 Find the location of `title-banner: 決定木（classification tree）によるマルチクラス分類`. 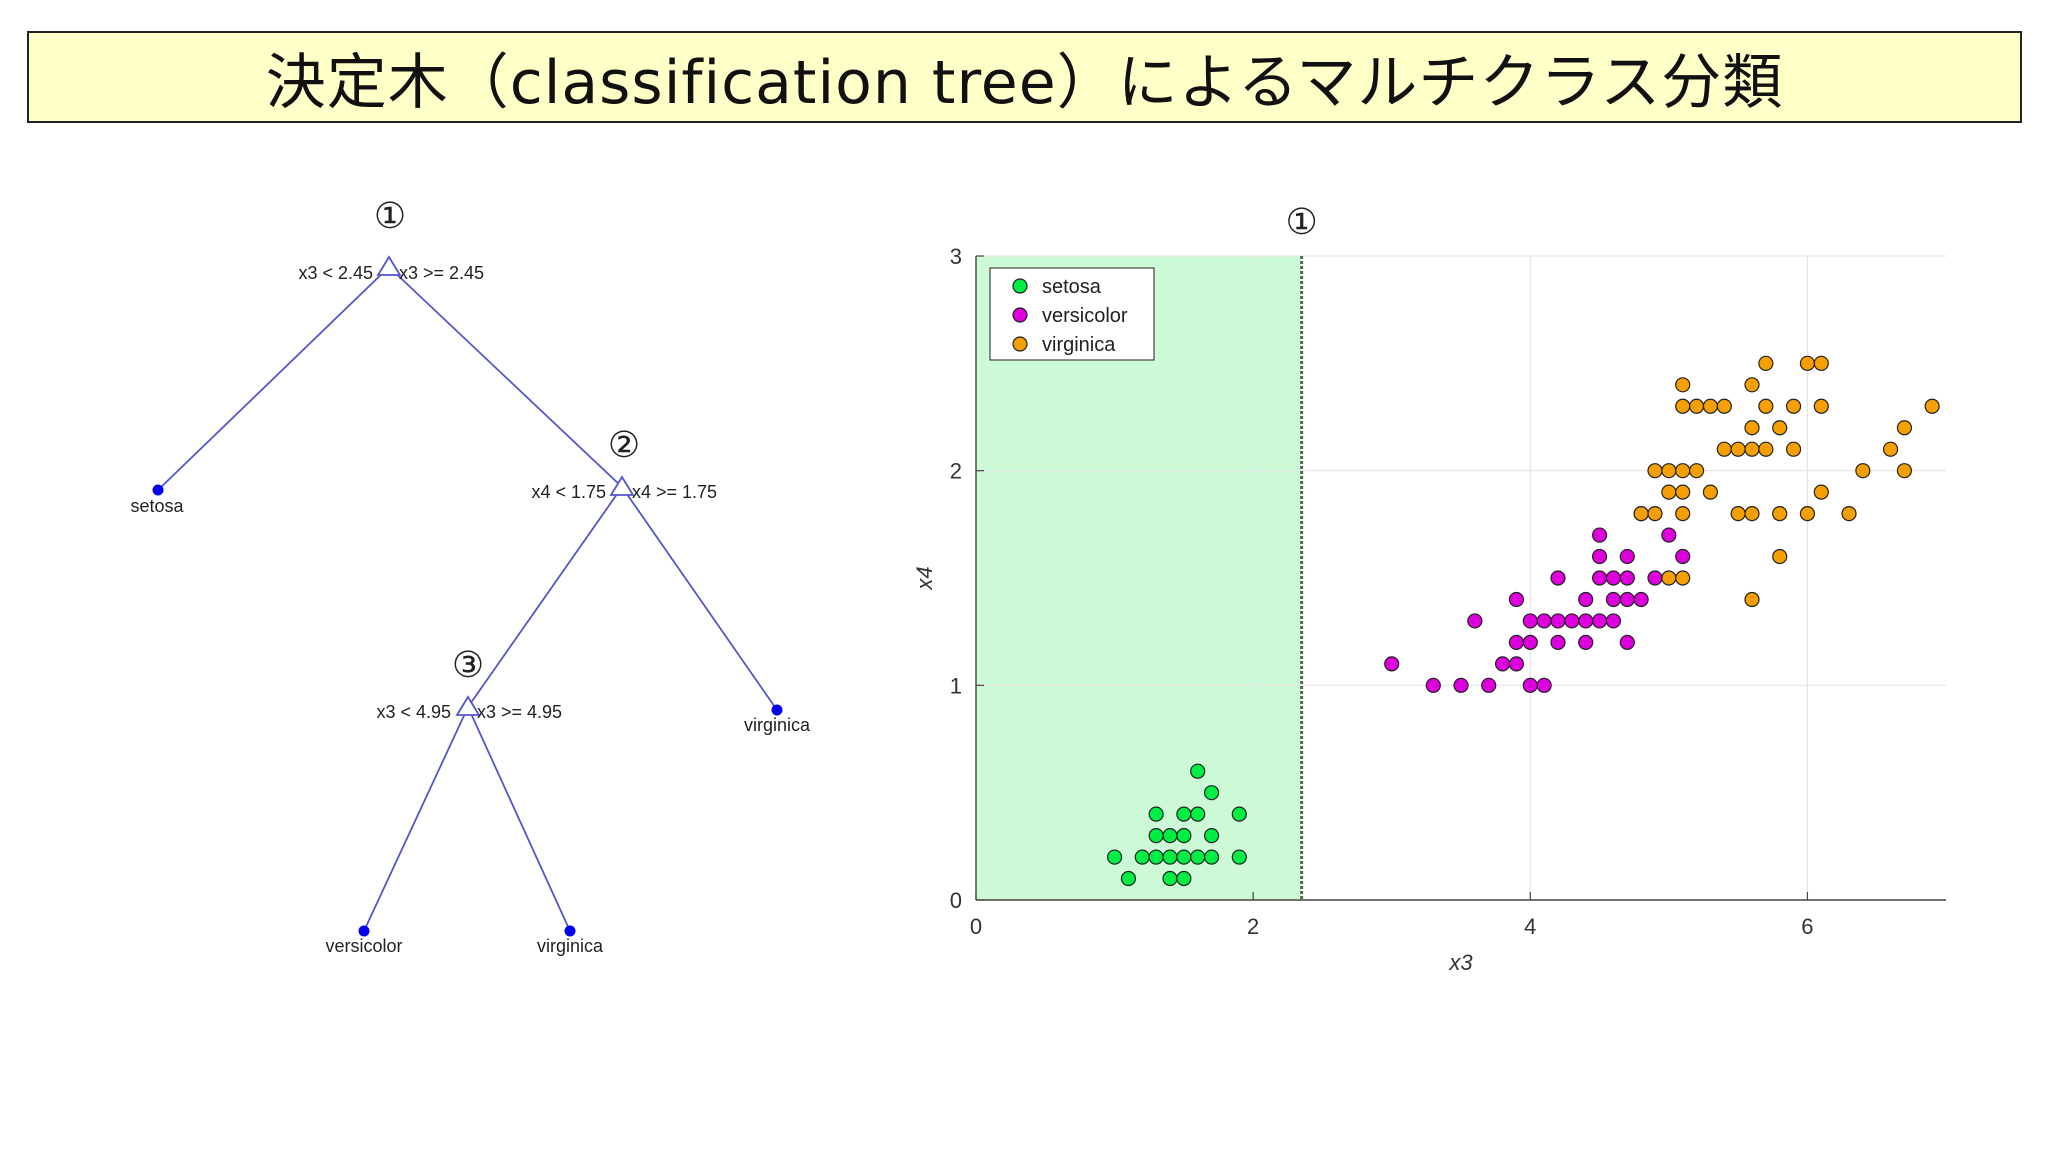

title-banner: 決定木（classification tree）によるマルチクラス分類 is located at coordinates (1024, 77).